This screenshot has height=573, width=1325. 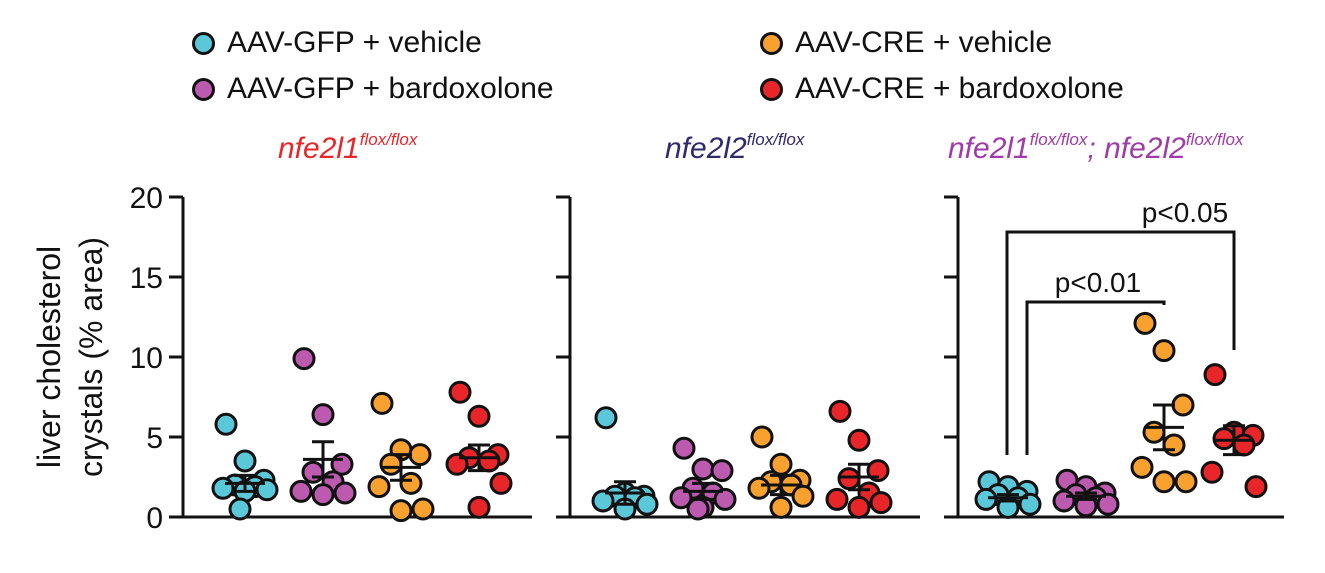 What do you see at coordinates (146, 358) in the screenshot?
I see `y-tick-label: 10` at bounding box center [146, 358].